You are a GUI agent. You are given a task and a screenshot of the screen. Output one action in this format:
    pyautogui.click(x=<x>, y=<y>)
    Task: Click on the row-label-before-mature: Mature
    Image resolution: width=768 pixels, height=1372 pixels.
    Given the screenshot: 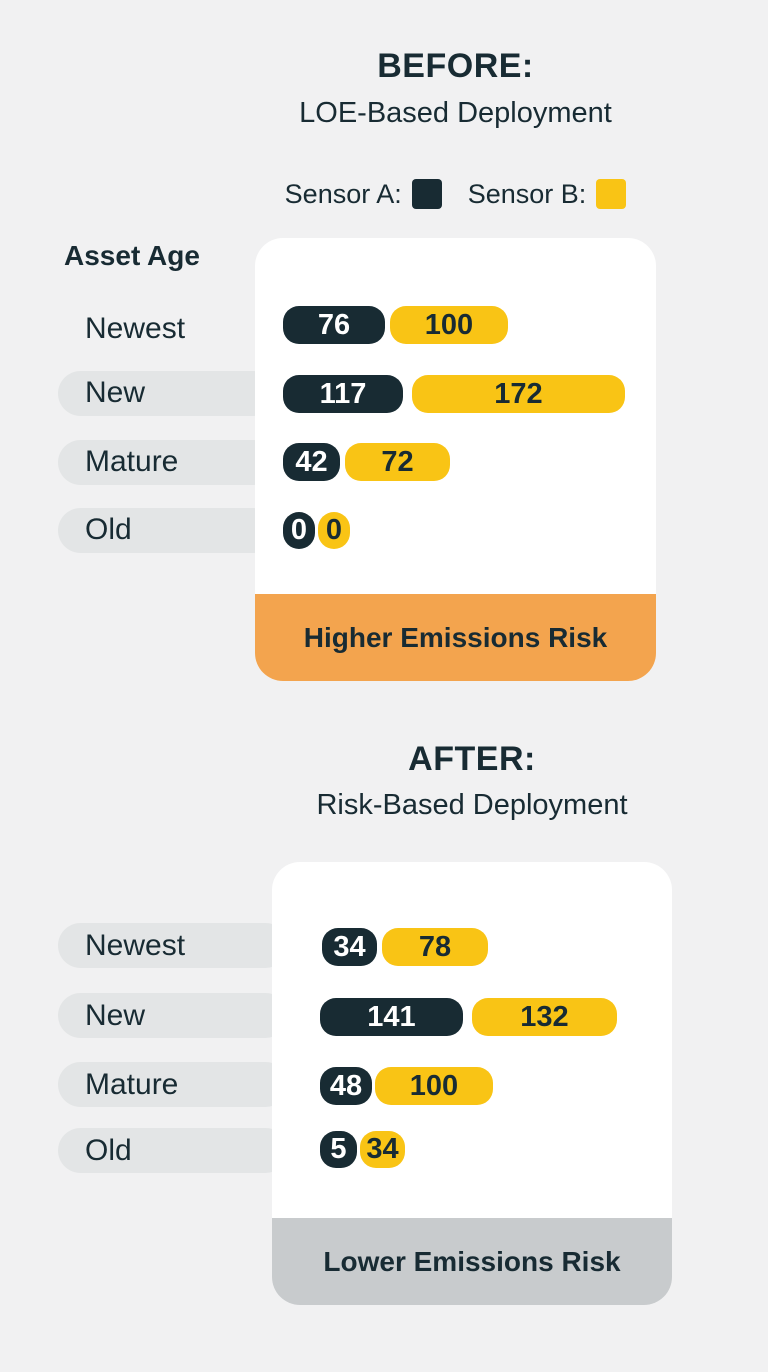 What is the action you would take?
    pyautogui.click(x=132, y=461)
    